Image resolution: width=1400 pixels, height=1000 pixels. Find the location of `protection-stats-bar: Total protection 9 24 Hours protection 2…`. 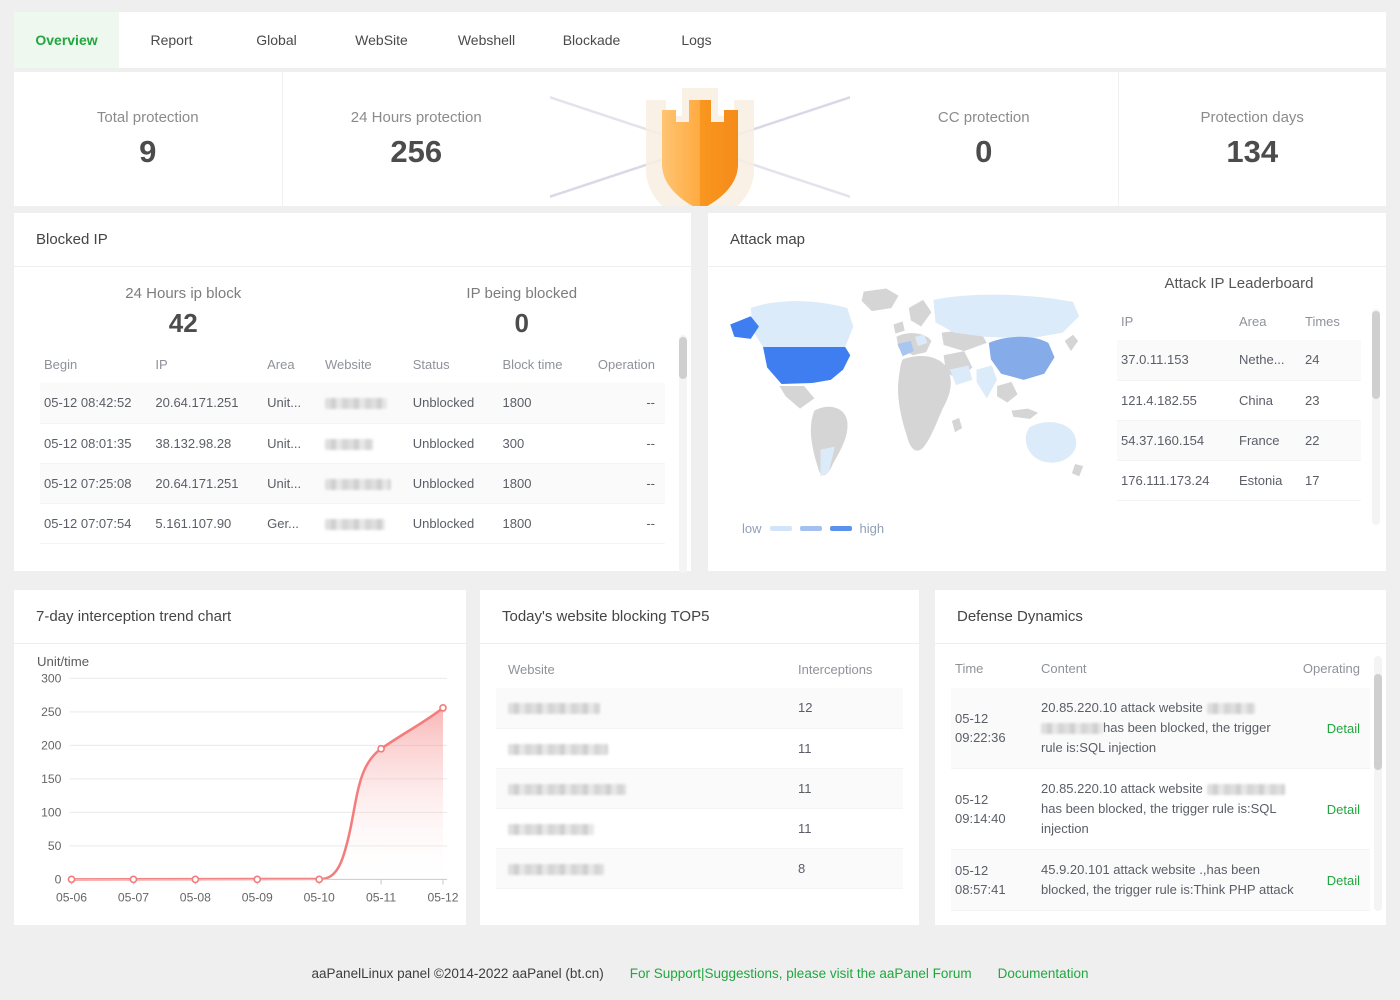

protection-stats-bar: Total protection 9 24 Hours protection 2… is located at coordinates (700, 139).